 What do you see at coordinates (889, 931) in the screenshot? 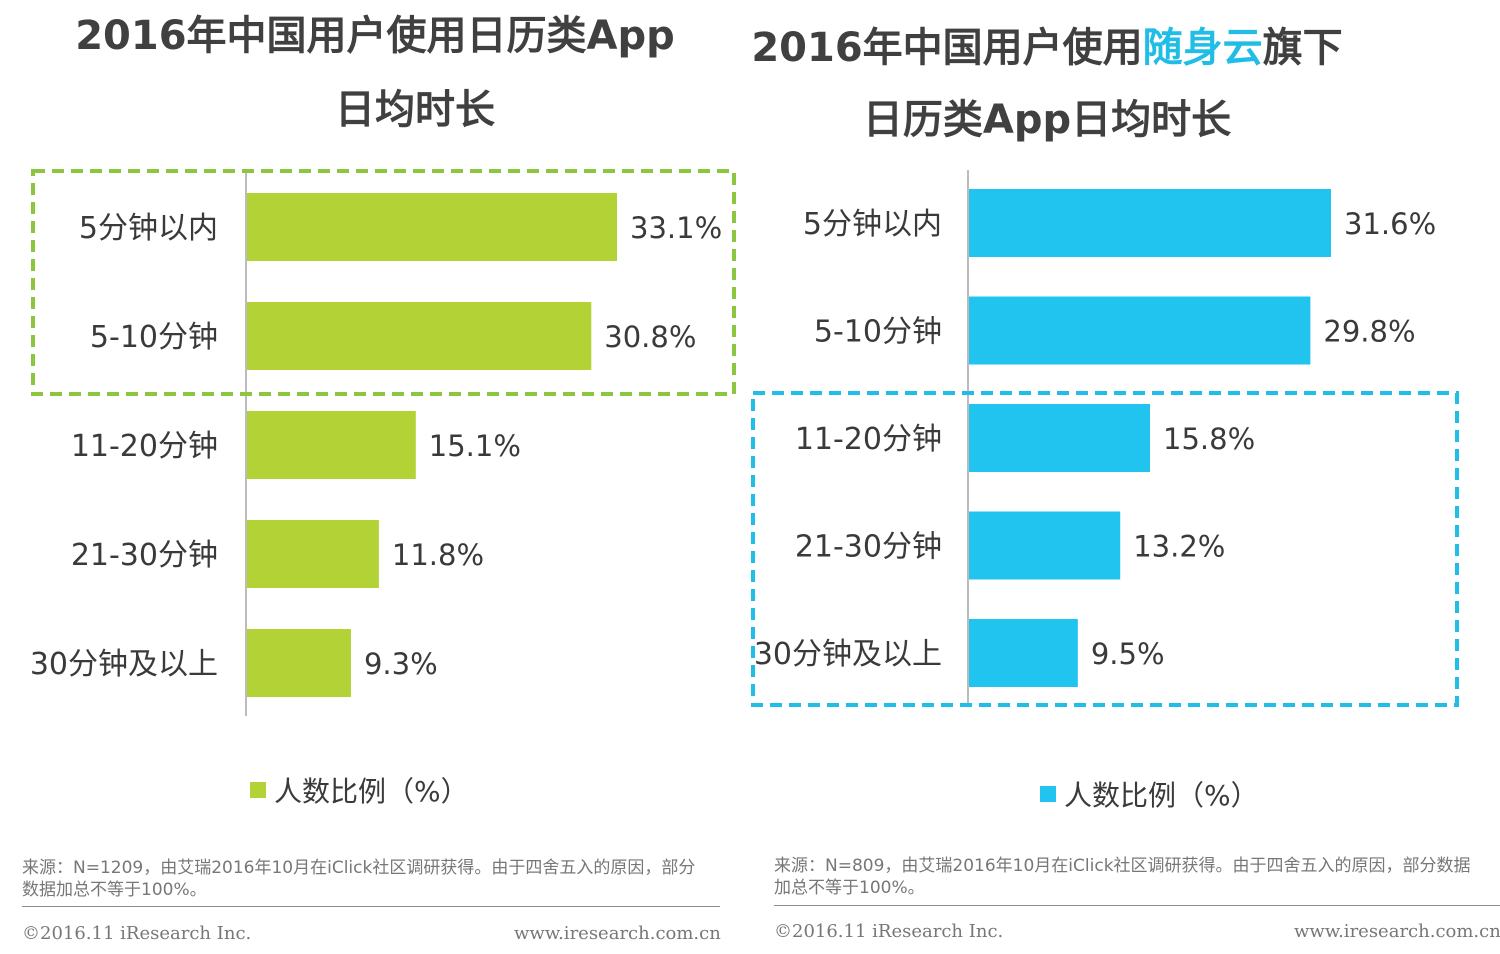
I see `right-copyright: ©2016.11 iResearch Inc.` at bounding box center [889, 931].